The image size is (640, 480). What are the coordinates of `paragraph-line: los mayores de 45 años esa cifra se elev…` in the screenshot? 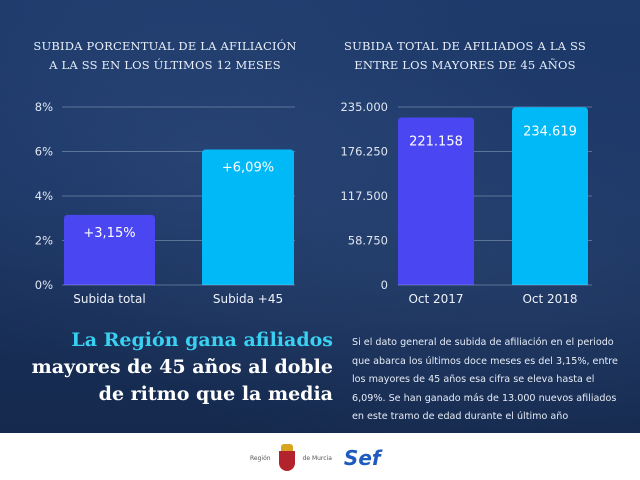 It's located at (473, 379).